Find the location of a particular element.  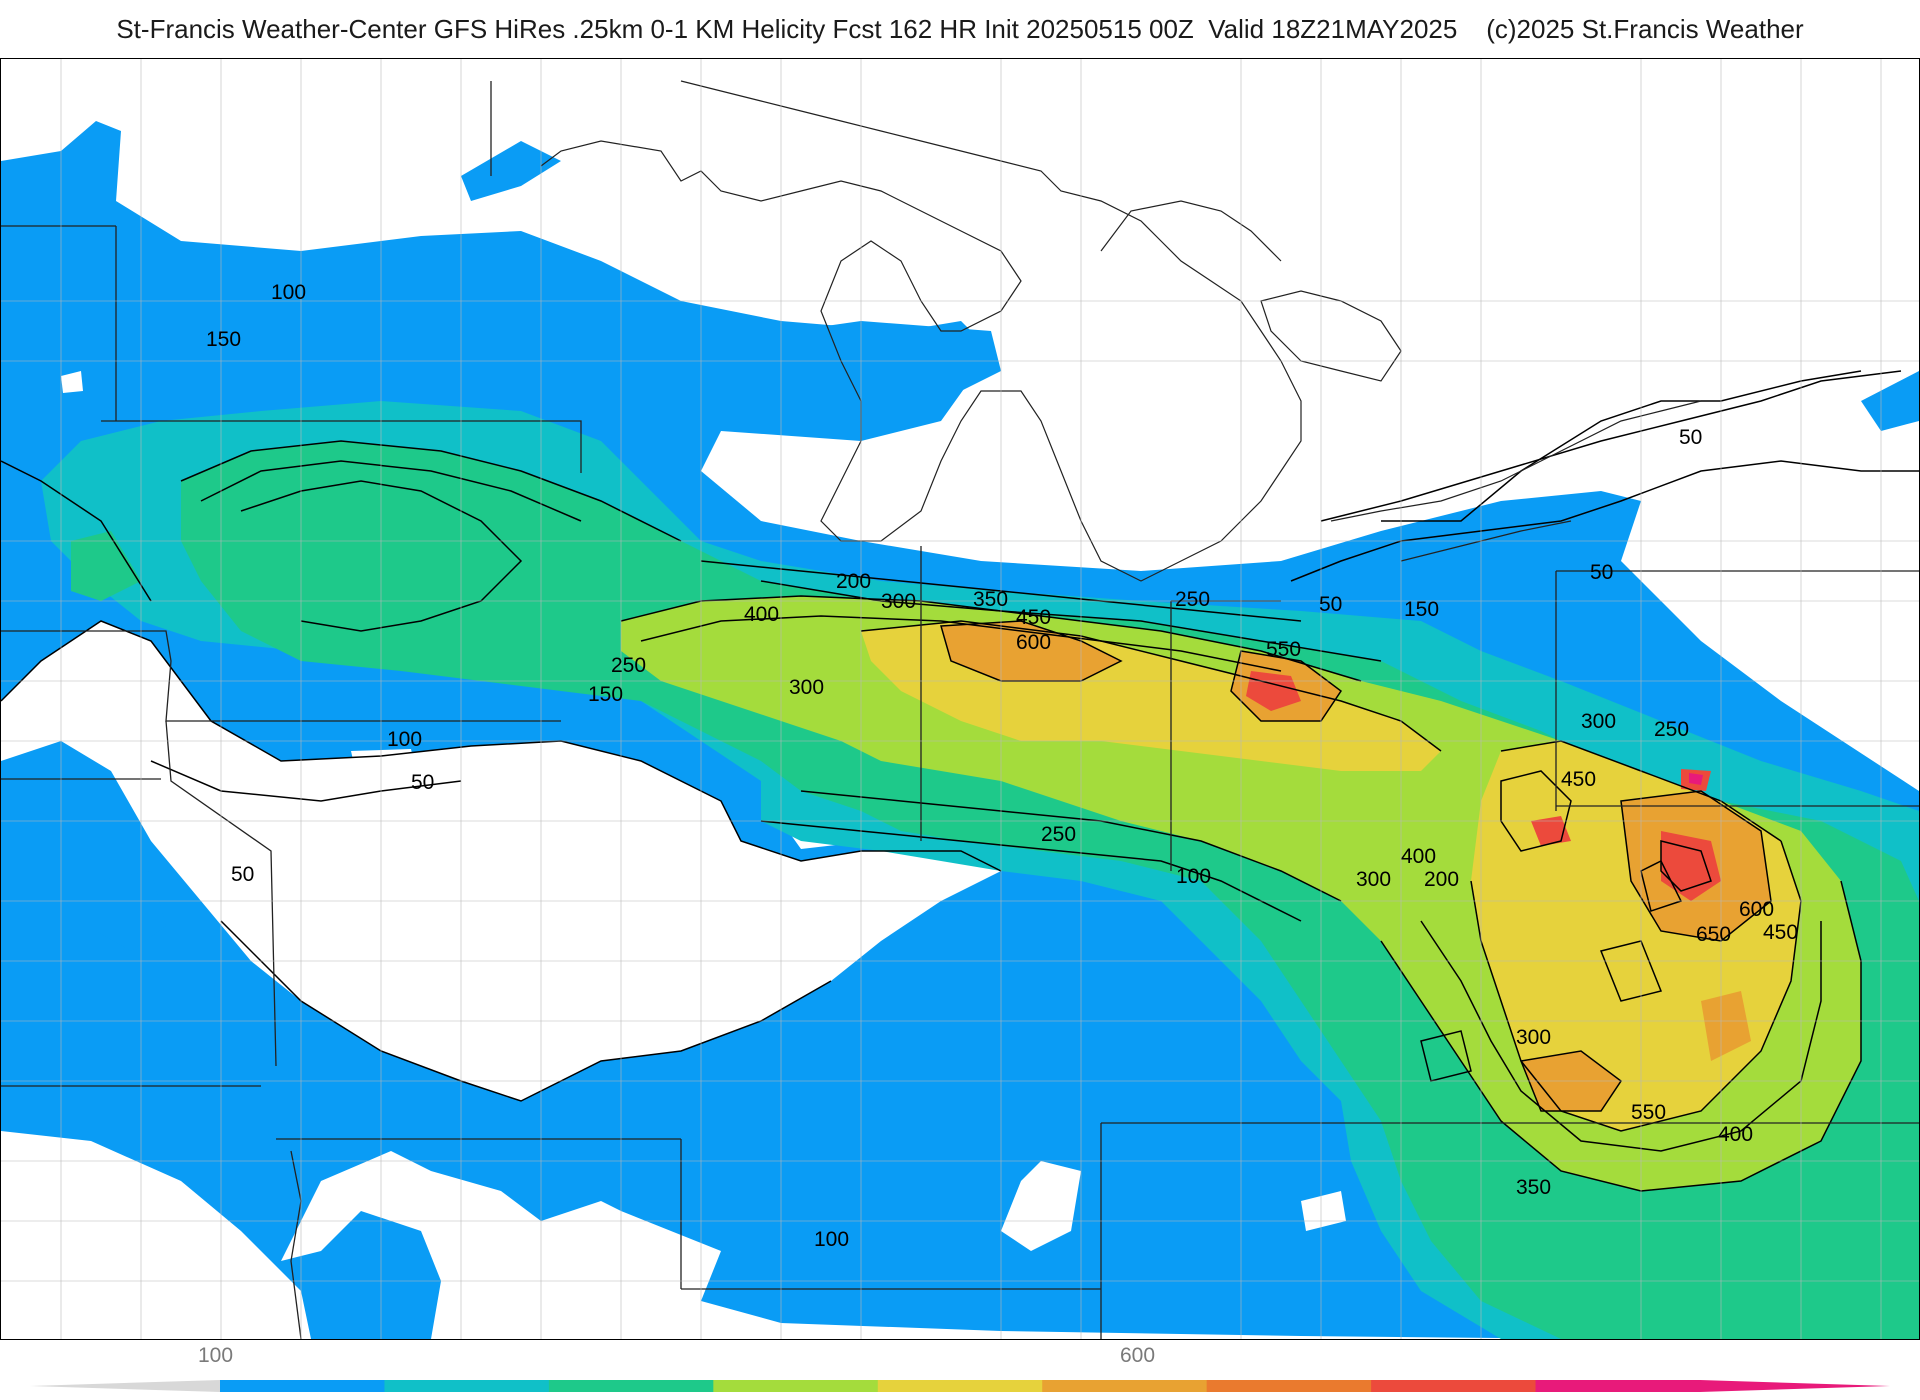

colorbar-tick-label: 100 is located at coordinates (216, 1355).